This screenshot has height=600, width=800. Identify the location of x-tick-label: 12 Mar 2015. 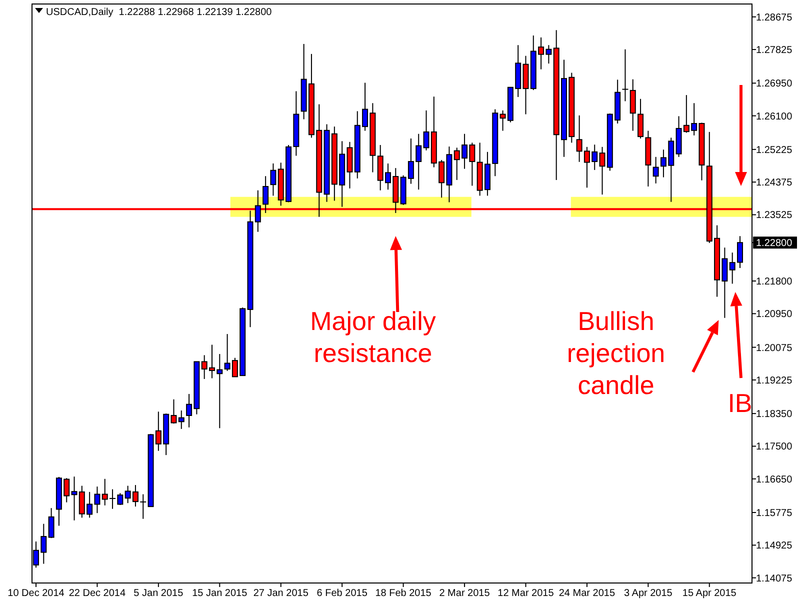
(526, 593).